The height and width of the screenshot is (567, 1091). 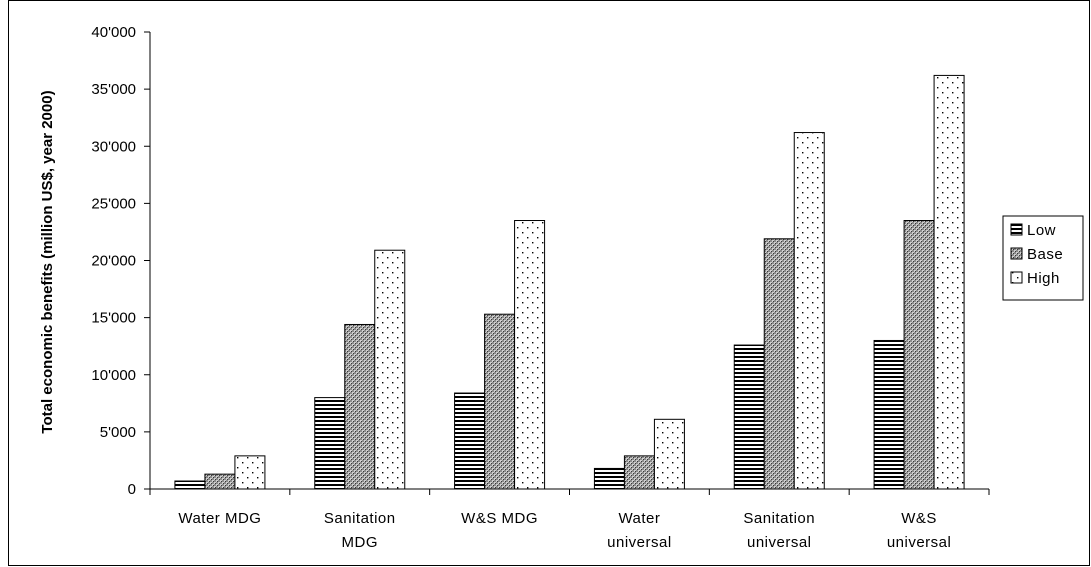 I want to click on legend-swatch-low, so click(x=1016, y=229).